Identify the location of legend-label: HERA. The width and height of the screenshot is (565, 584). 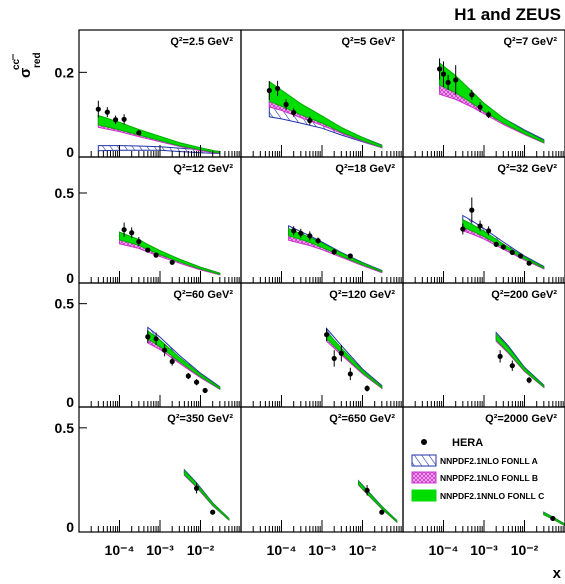
(467, 443).